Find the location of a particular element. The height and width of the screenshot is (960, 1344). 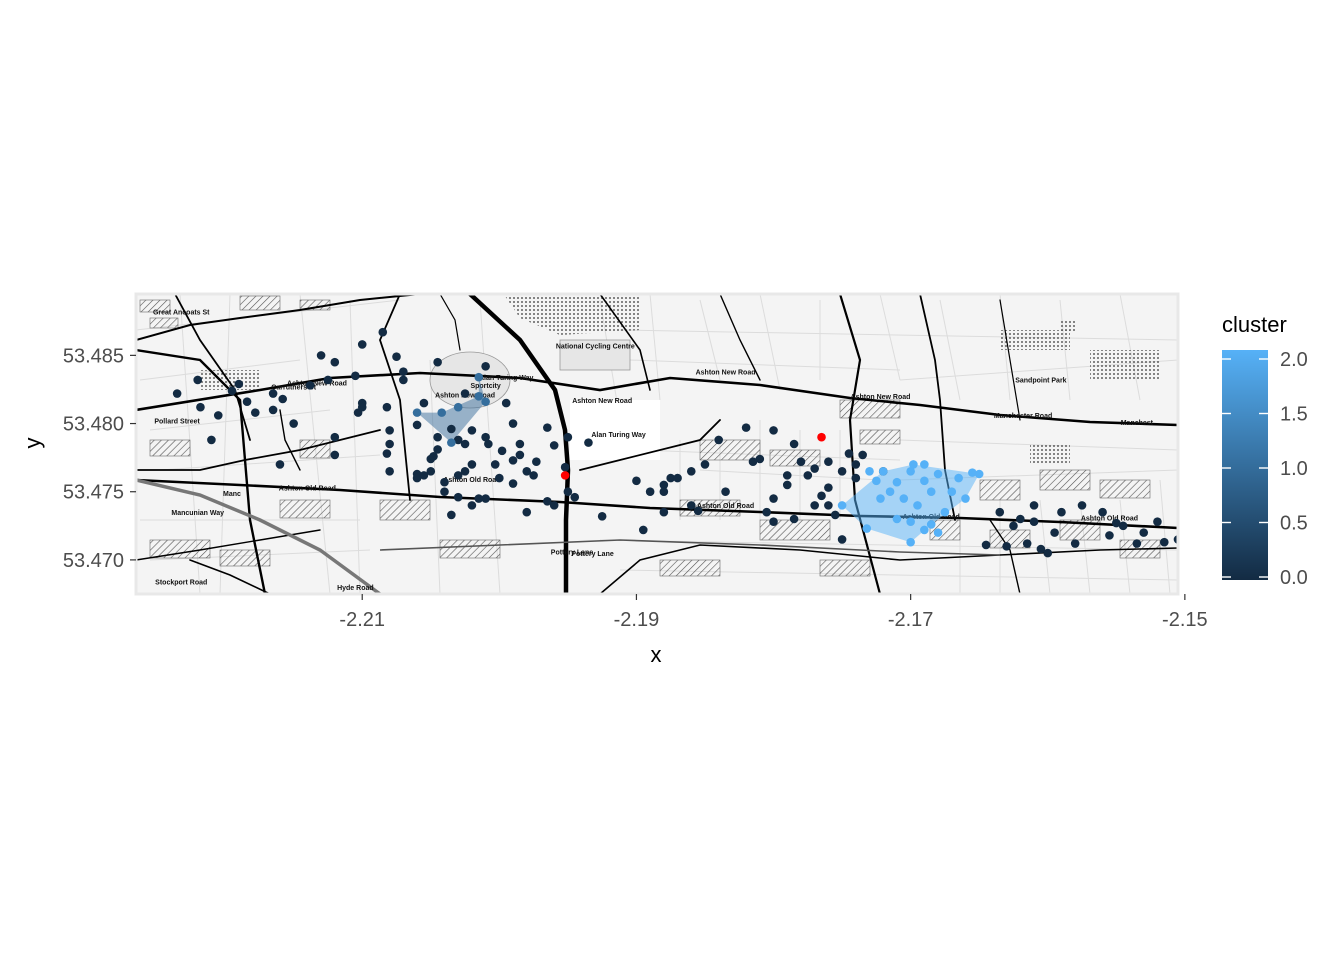

park-outlines is located at coordinates (544, 399).